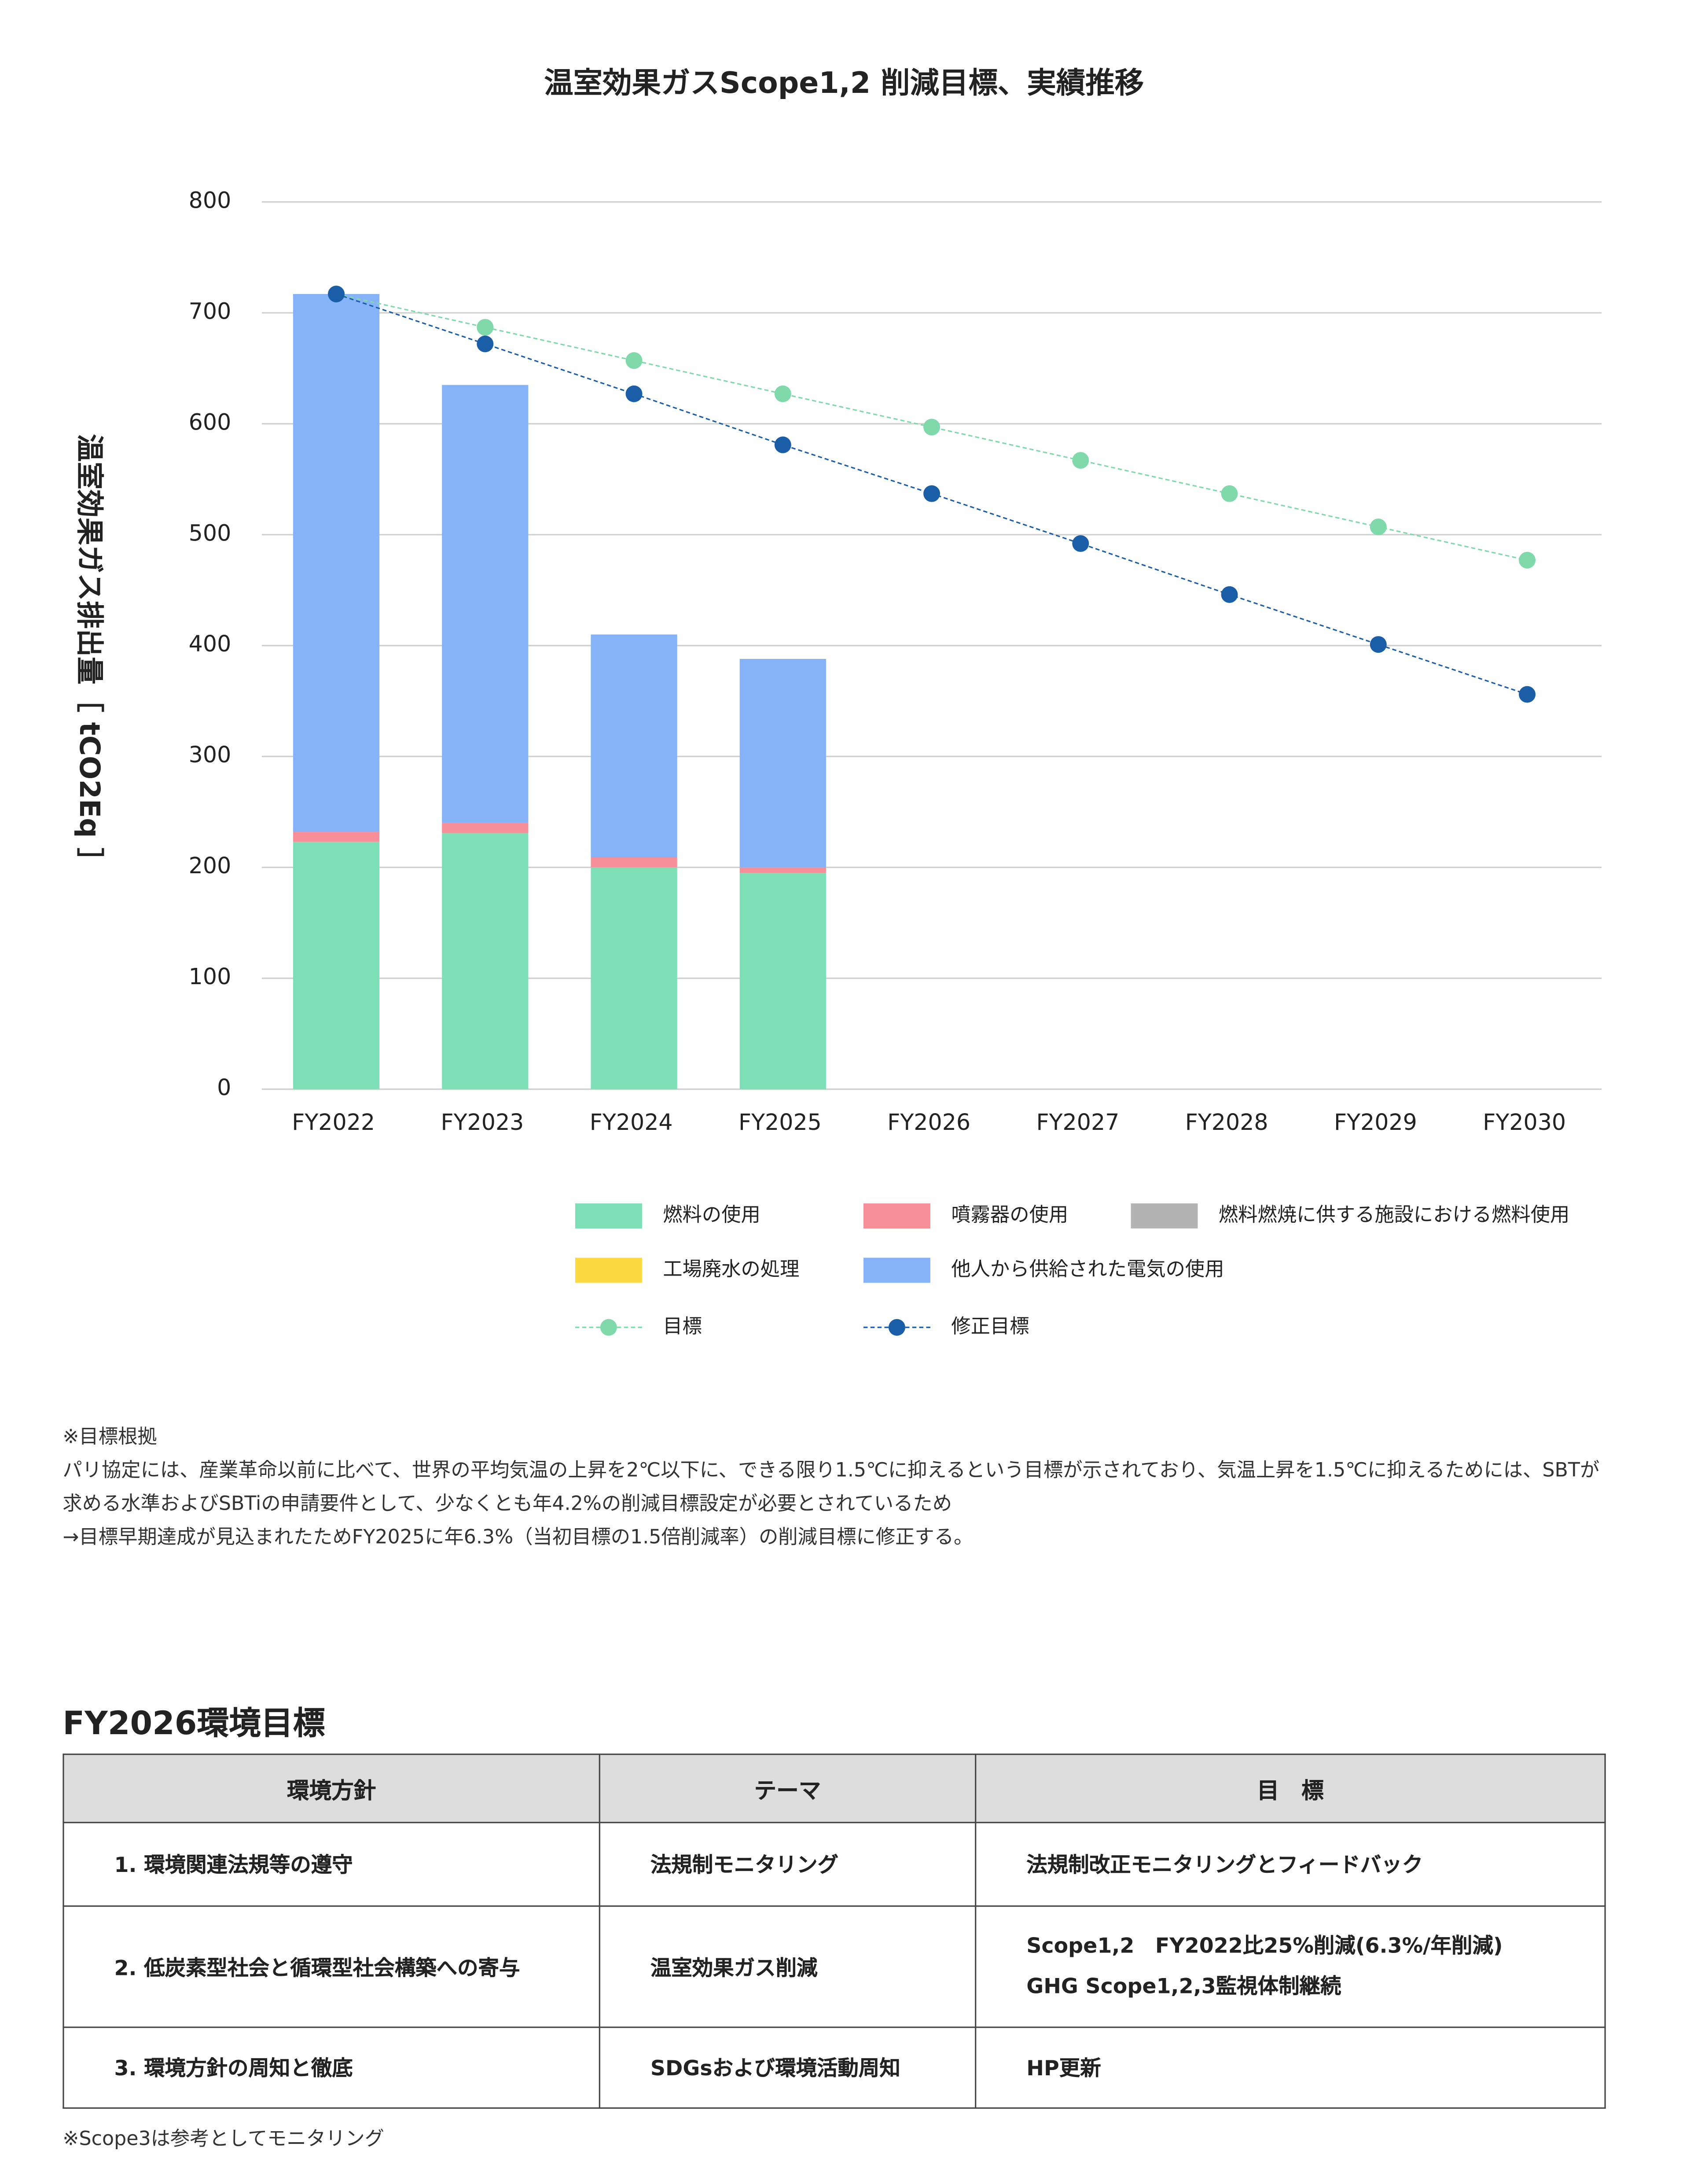 Image resolution: width=1690 pixels, height=2184 pixels. I want to click on x-tick-label: FY2023, so click(483, 1122).